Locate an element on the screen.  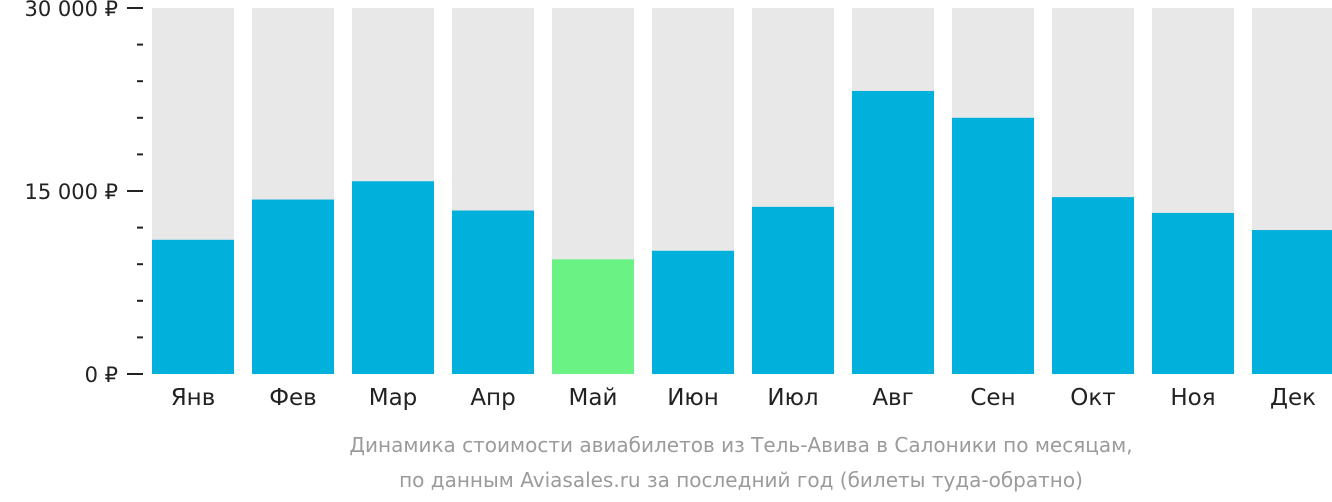
x-tick-label: Мар is located at coordinates (393, 398).